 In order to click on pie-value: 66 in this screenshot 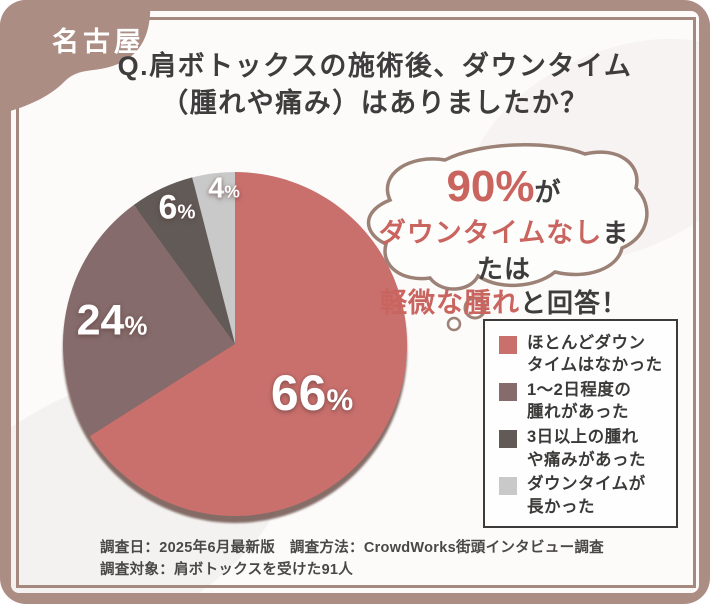, I will do `click(298, 393)`.